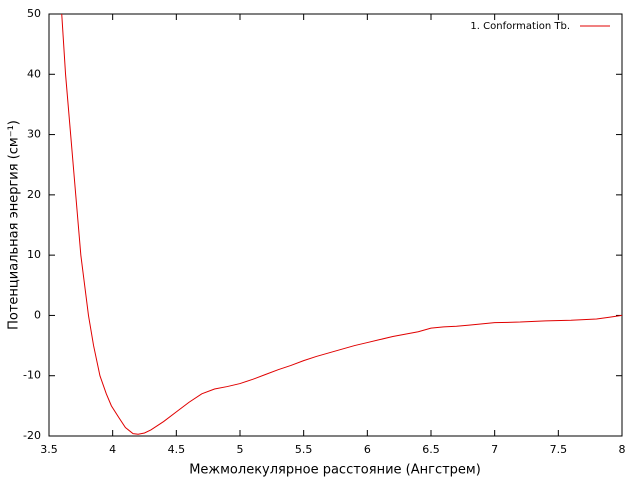 The width and height of the screenshot is (640, 484). I want to click on y-tick-label: 0, so click(37, 314).